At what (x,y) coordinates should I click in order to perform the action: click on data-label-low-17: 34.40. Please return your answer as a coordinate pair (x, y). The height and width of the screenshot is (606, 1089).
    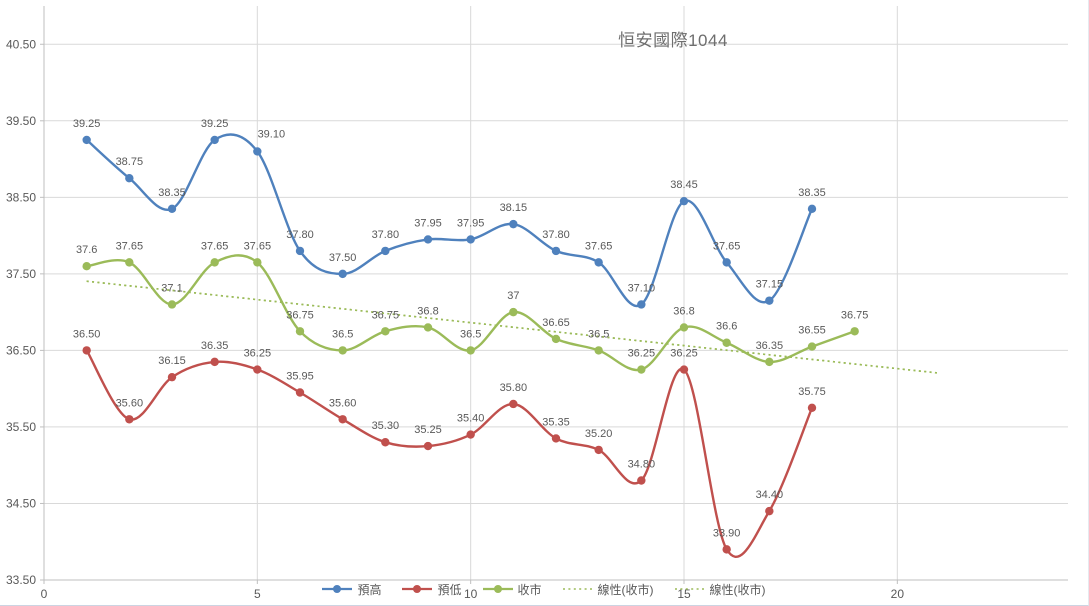
    Looking at the image, I should click on (770, 495).